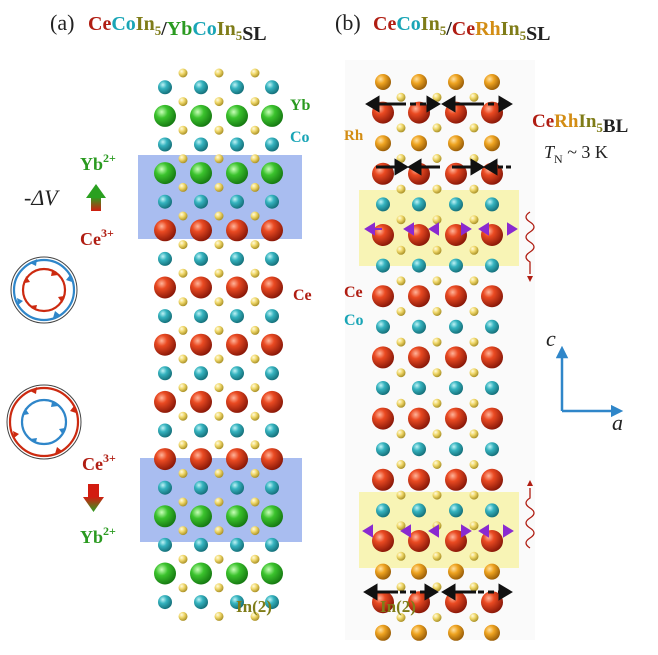  Describe the element at coordinates (97, 237) in the screenshot. I see `ce-ion-label-top: Ce3+` at that location.